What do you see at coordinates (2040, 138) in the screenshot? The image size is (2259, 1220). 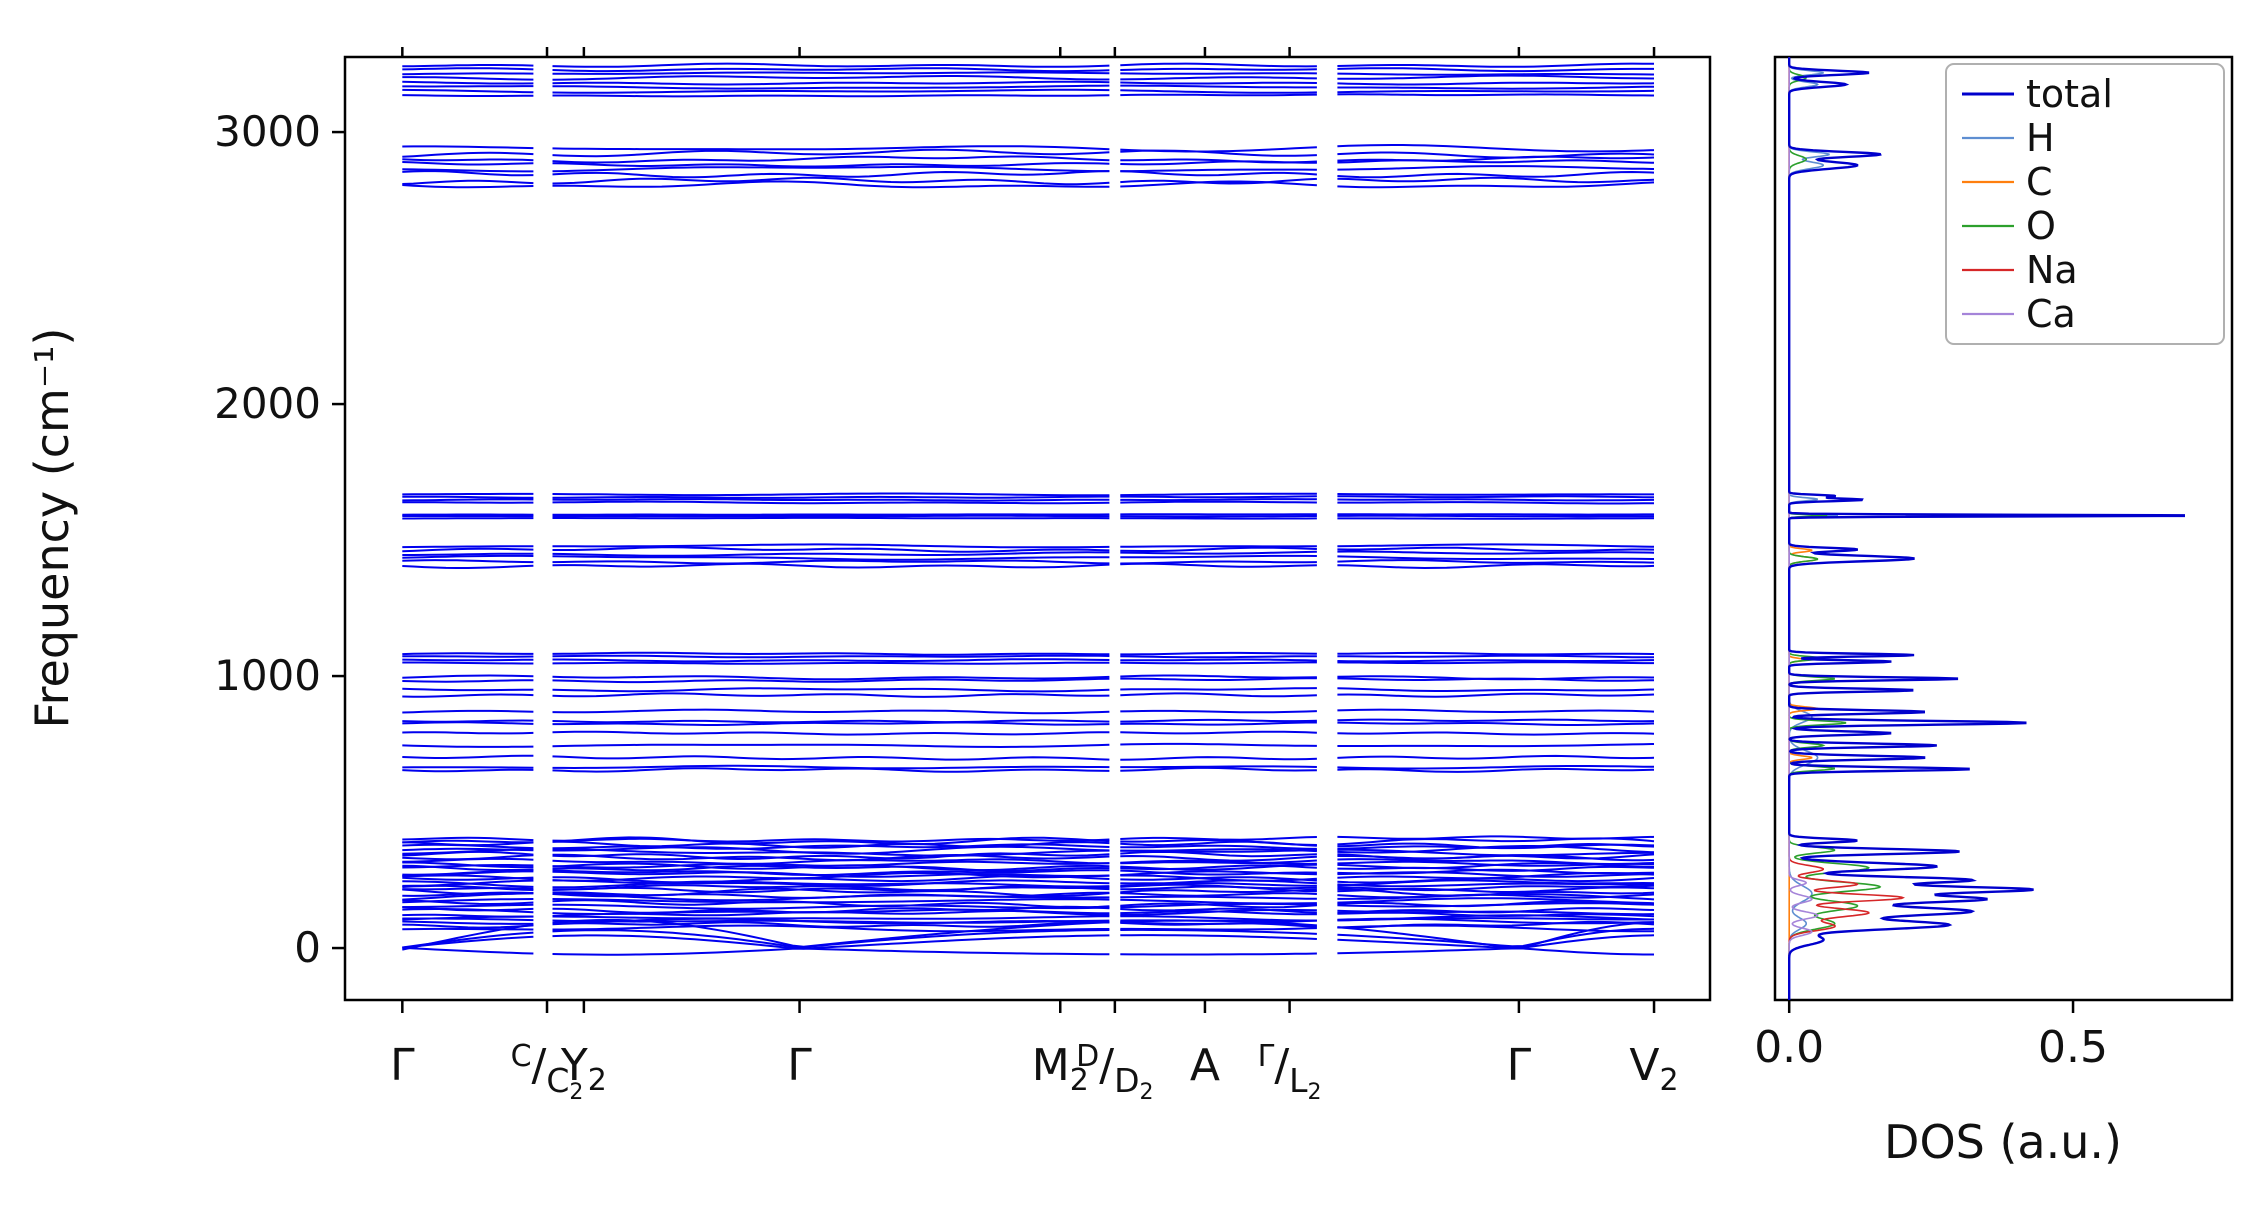 I see `legend-label-H: H` at bounding box center [2040, 138].